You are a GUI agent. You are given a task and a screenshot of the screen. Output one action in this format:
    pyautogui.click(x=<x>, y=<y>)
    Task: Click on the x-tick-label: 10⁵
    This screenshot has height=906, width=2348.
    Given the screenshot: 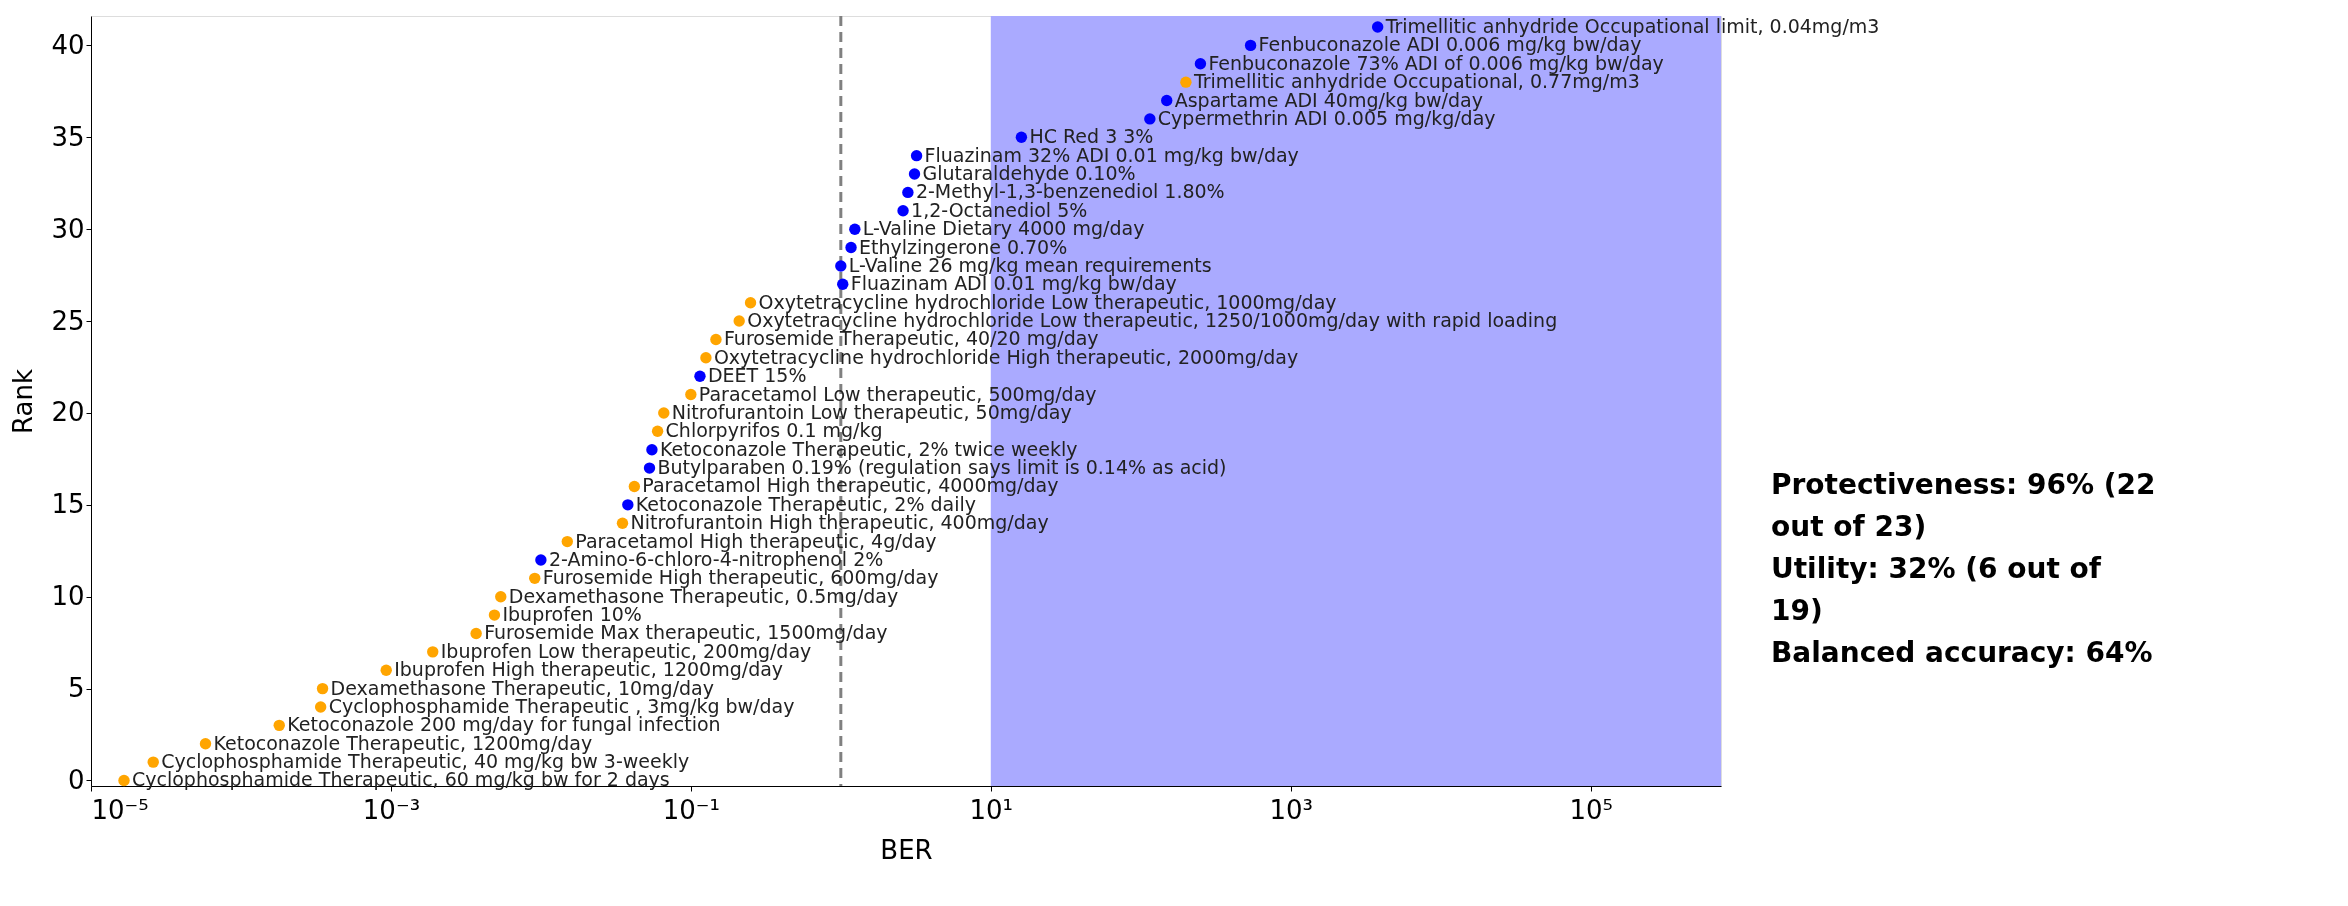 What is the action you would take?
    pyautogui.click(x=1591, y=809)
    